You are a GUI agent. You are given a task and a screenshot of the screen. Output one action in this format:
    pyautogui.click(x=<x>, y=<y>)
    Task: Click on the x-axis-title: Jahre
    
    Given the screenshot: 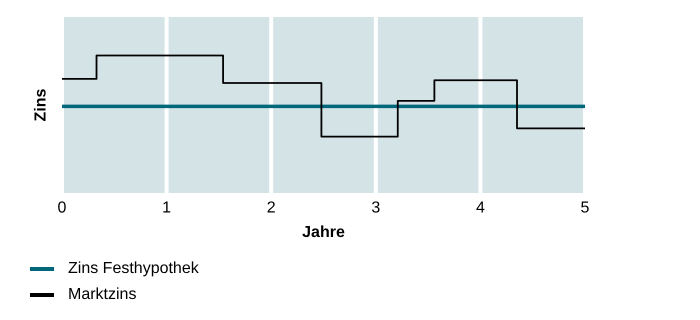 What is the action you would take?
    pyautogui.click(x=323, y=232)
    